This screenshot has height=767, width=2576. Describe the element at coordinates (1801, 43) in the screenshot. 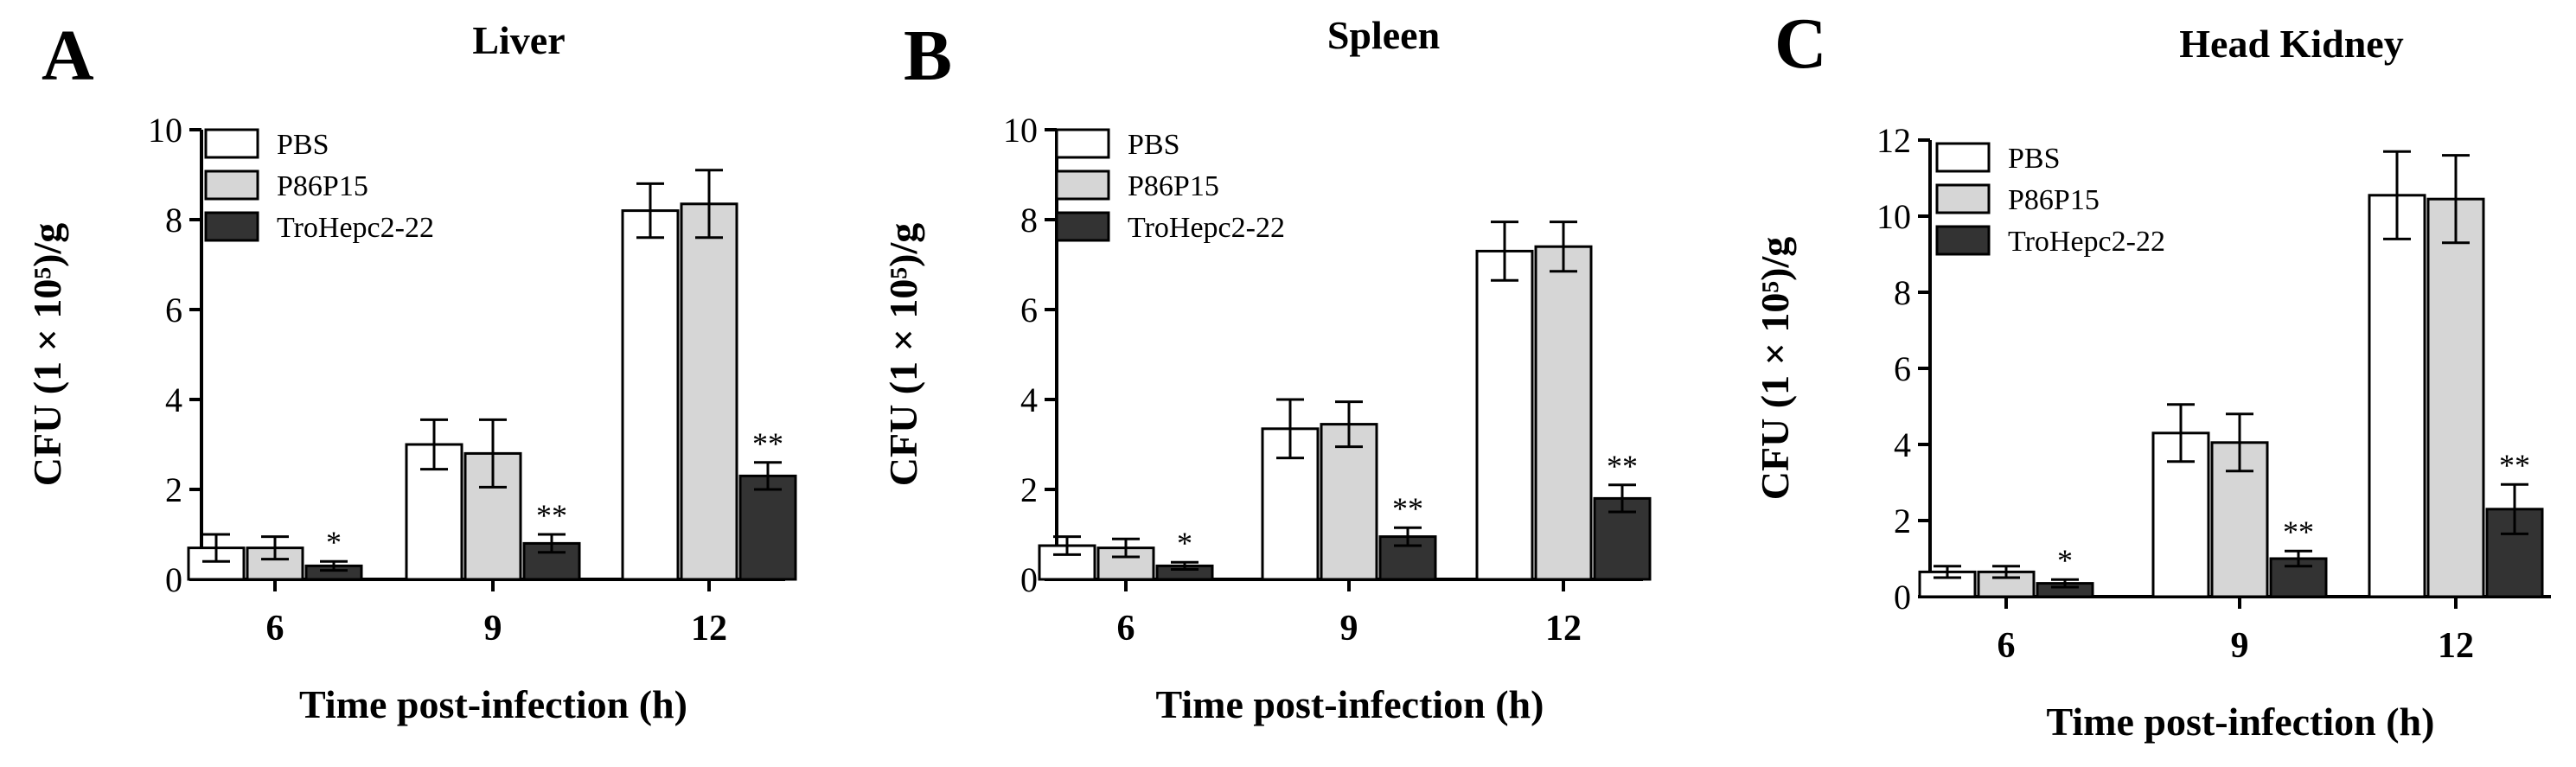

I see `panel-letter: C` at that location.